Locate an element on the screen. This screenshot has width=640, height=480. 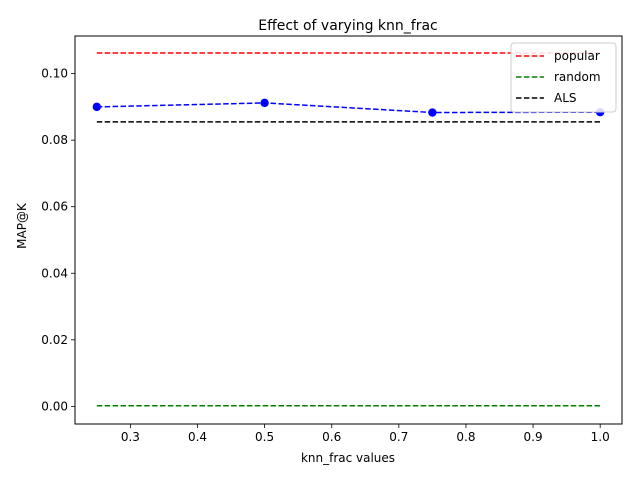
y-tick-label: 0.08 is located at coordinates (54, 140).